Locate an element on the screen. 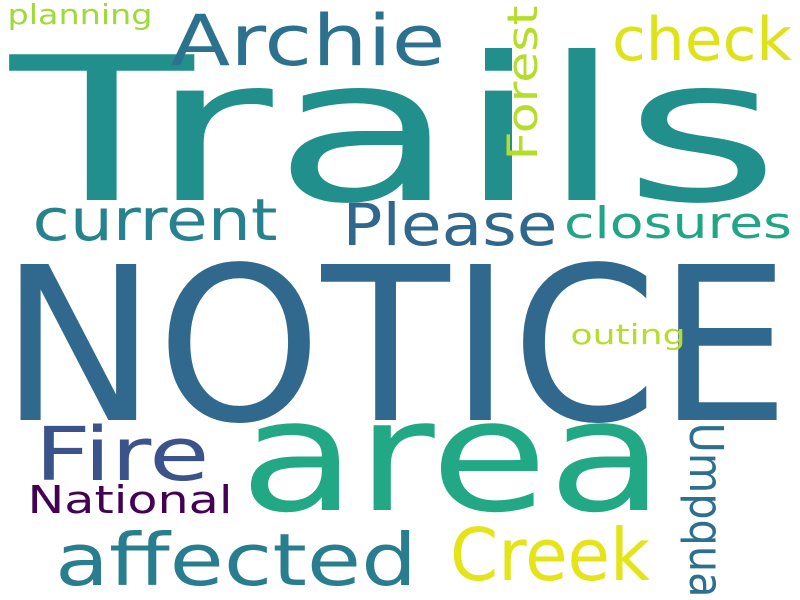 This screenshot has width=800, height=600. word-please: Please is located at coordinates (450, 225).